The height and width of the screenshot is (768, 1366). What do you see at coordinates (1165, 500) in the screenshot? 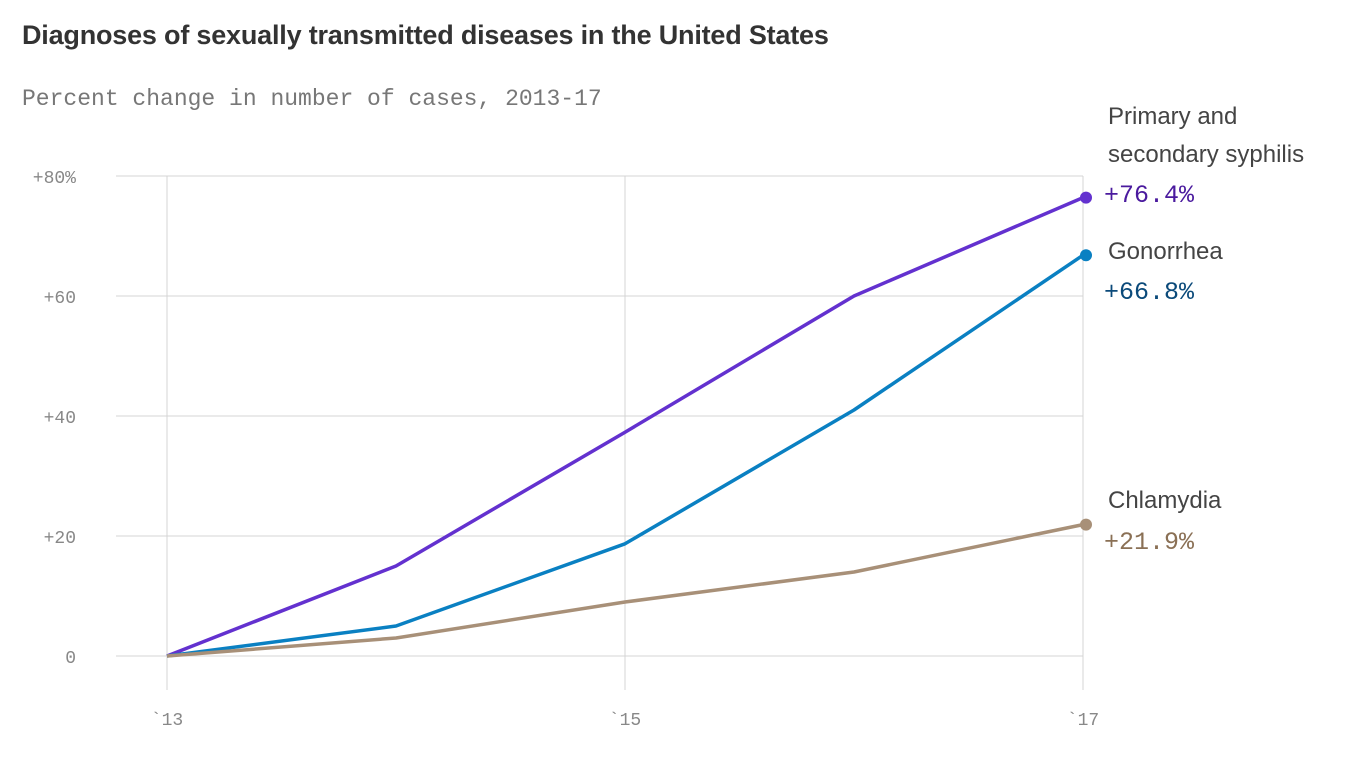
I see `series-label: Chlamydia` at bounding box center [1165, 500].